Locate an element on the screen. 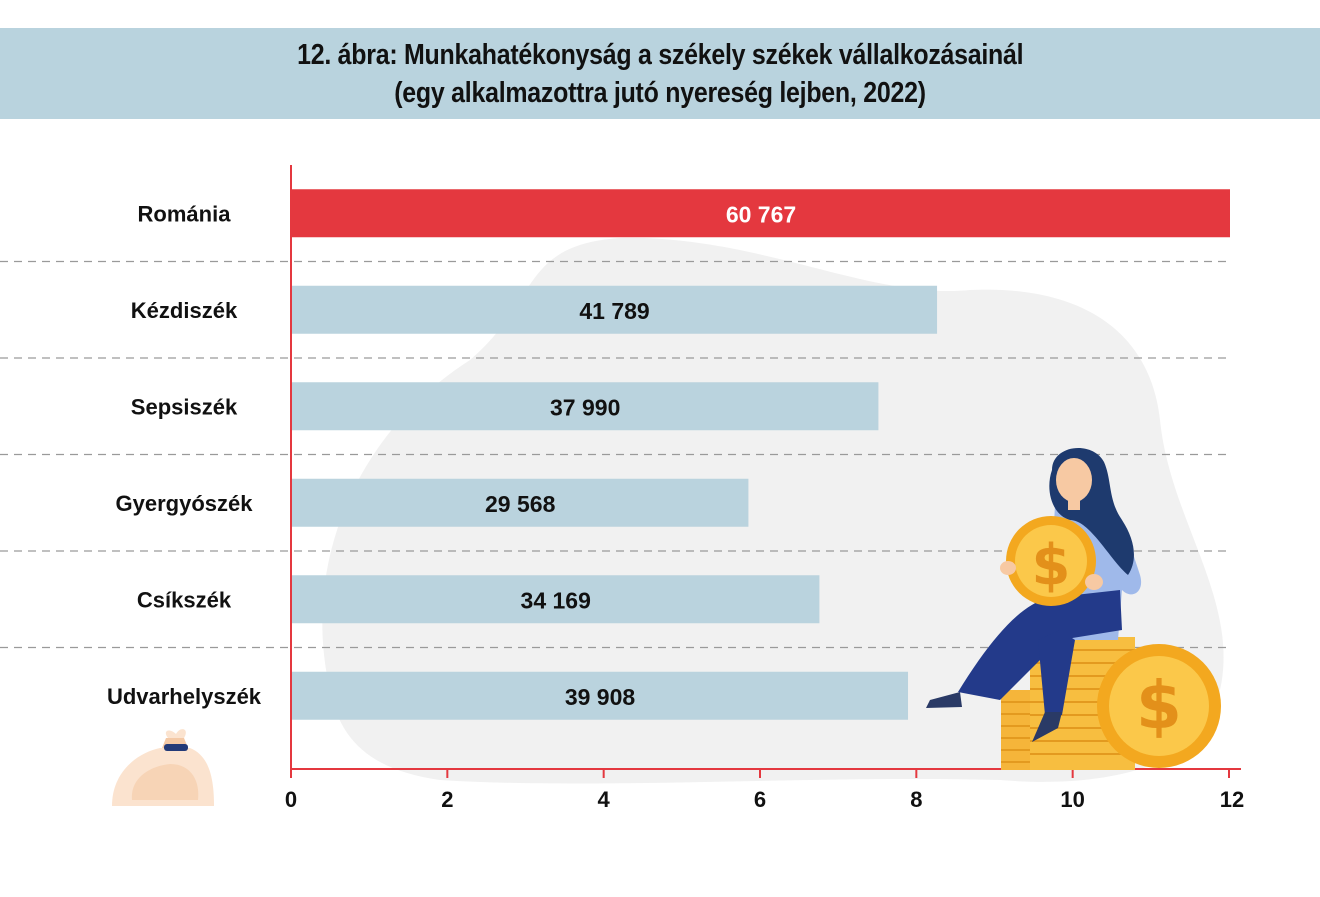 Image resolution: width=1320 pixels, height=897 pixels. x-tick-label: 12 is located at coordinates (1232, 799).